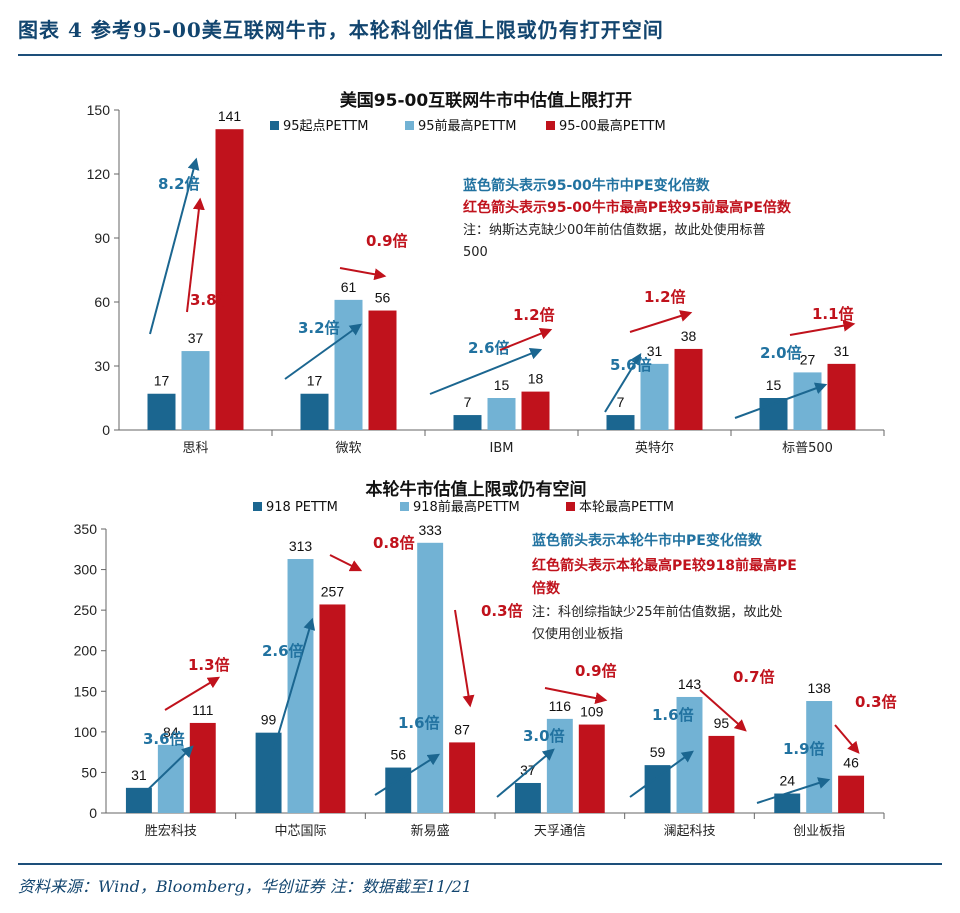 Image resolution: width=960 pixels, height=913 pixels. What do you see at coordinates (804, 749) in the screenshot?
I see `blue-arrow-label: 1.9倍` at bounding box center [804, 749].